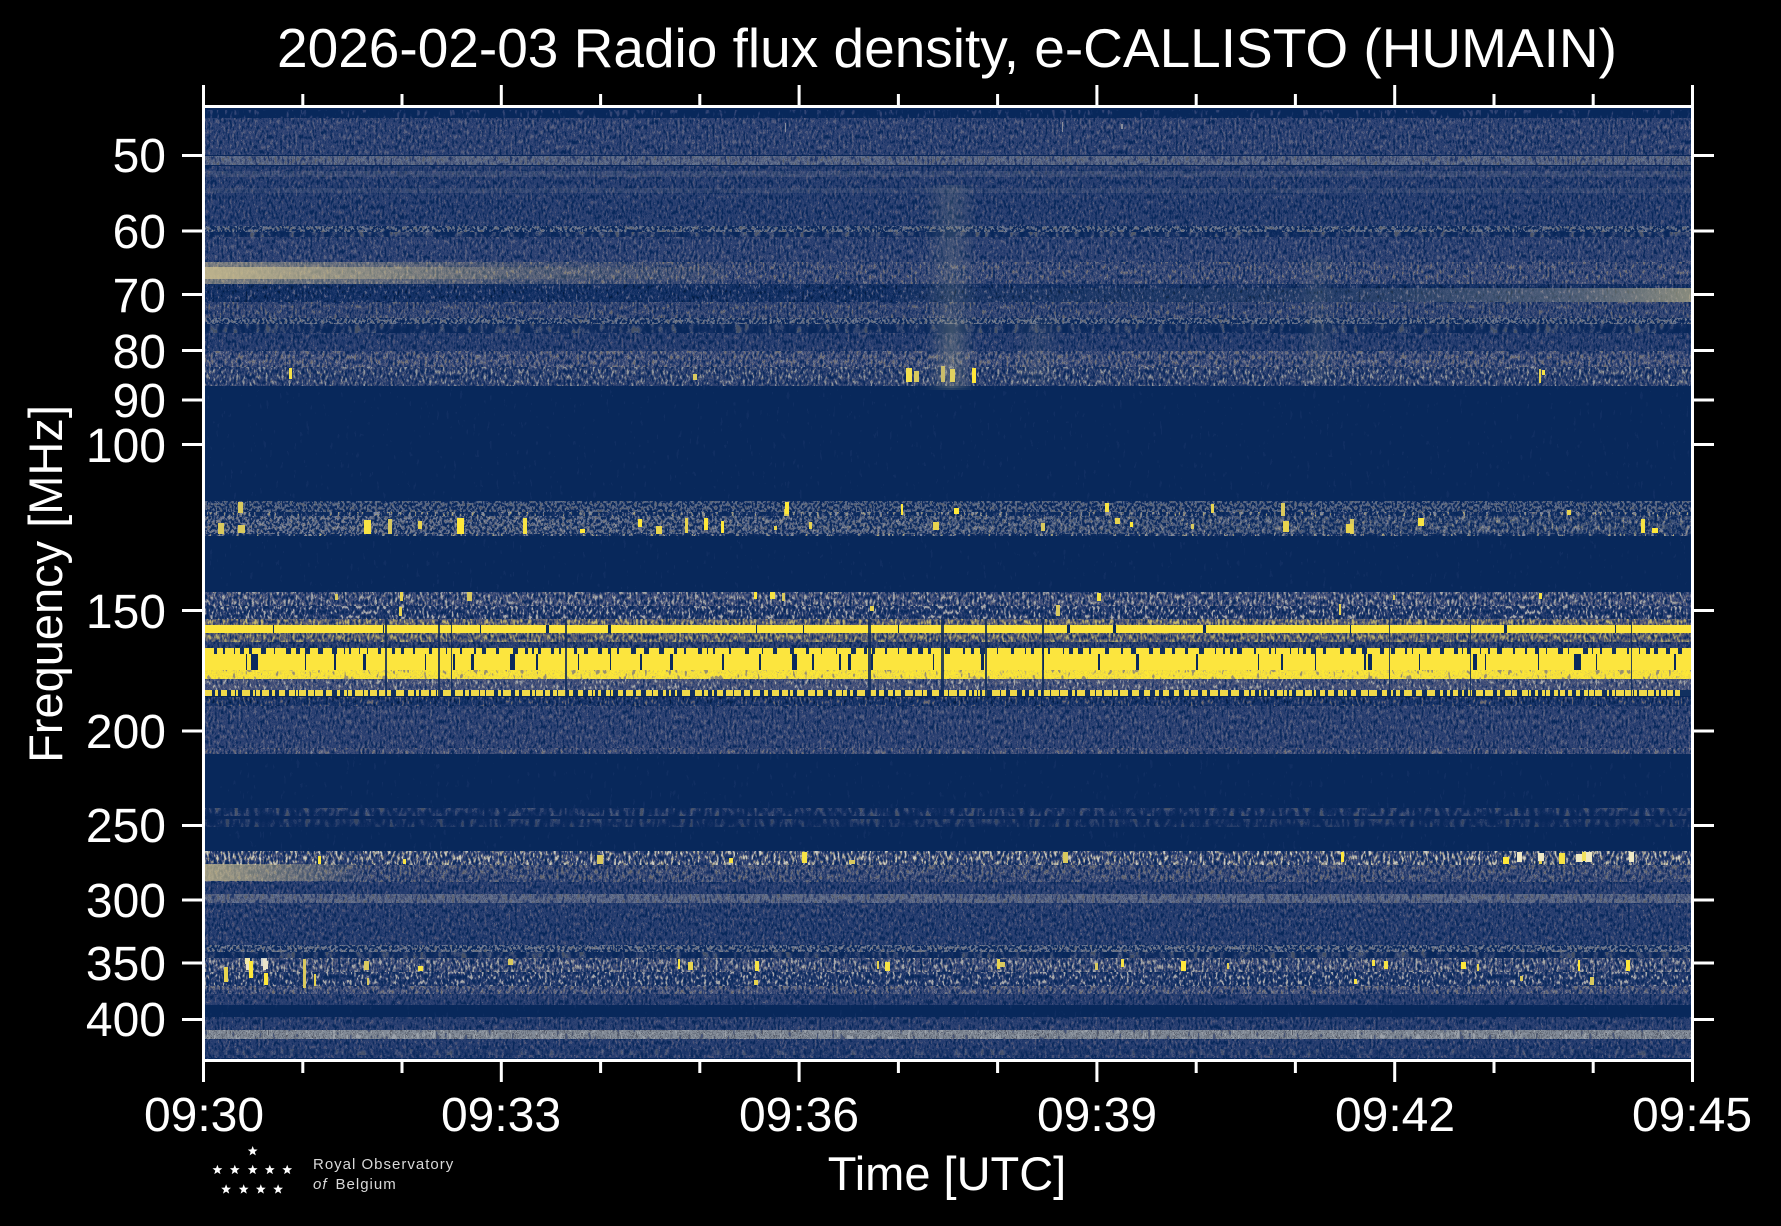  What do you see at coordinates (1395, 1115) in the screenshot?
I see `svg-text: 09:42` at bounding box center [1395, 1115].